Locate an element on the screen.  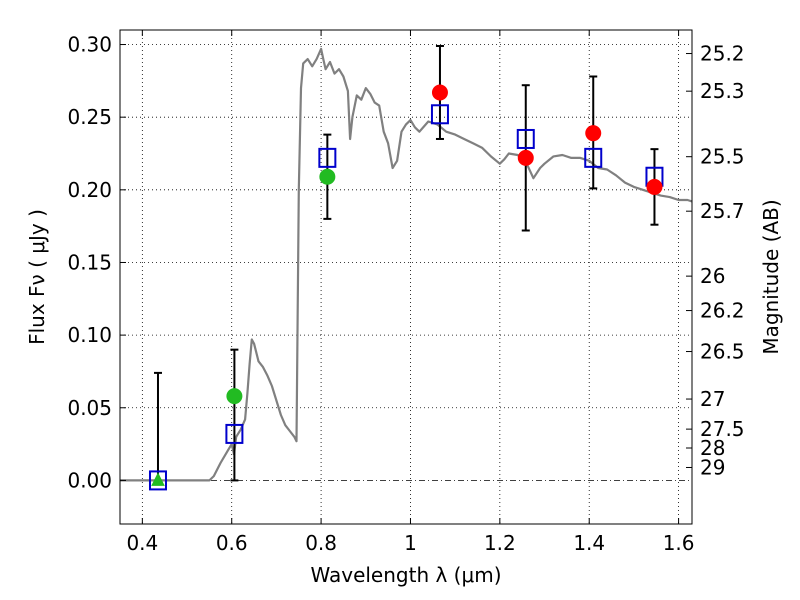
x-tick-label: 1.4 is located at coordinates (589, 543).